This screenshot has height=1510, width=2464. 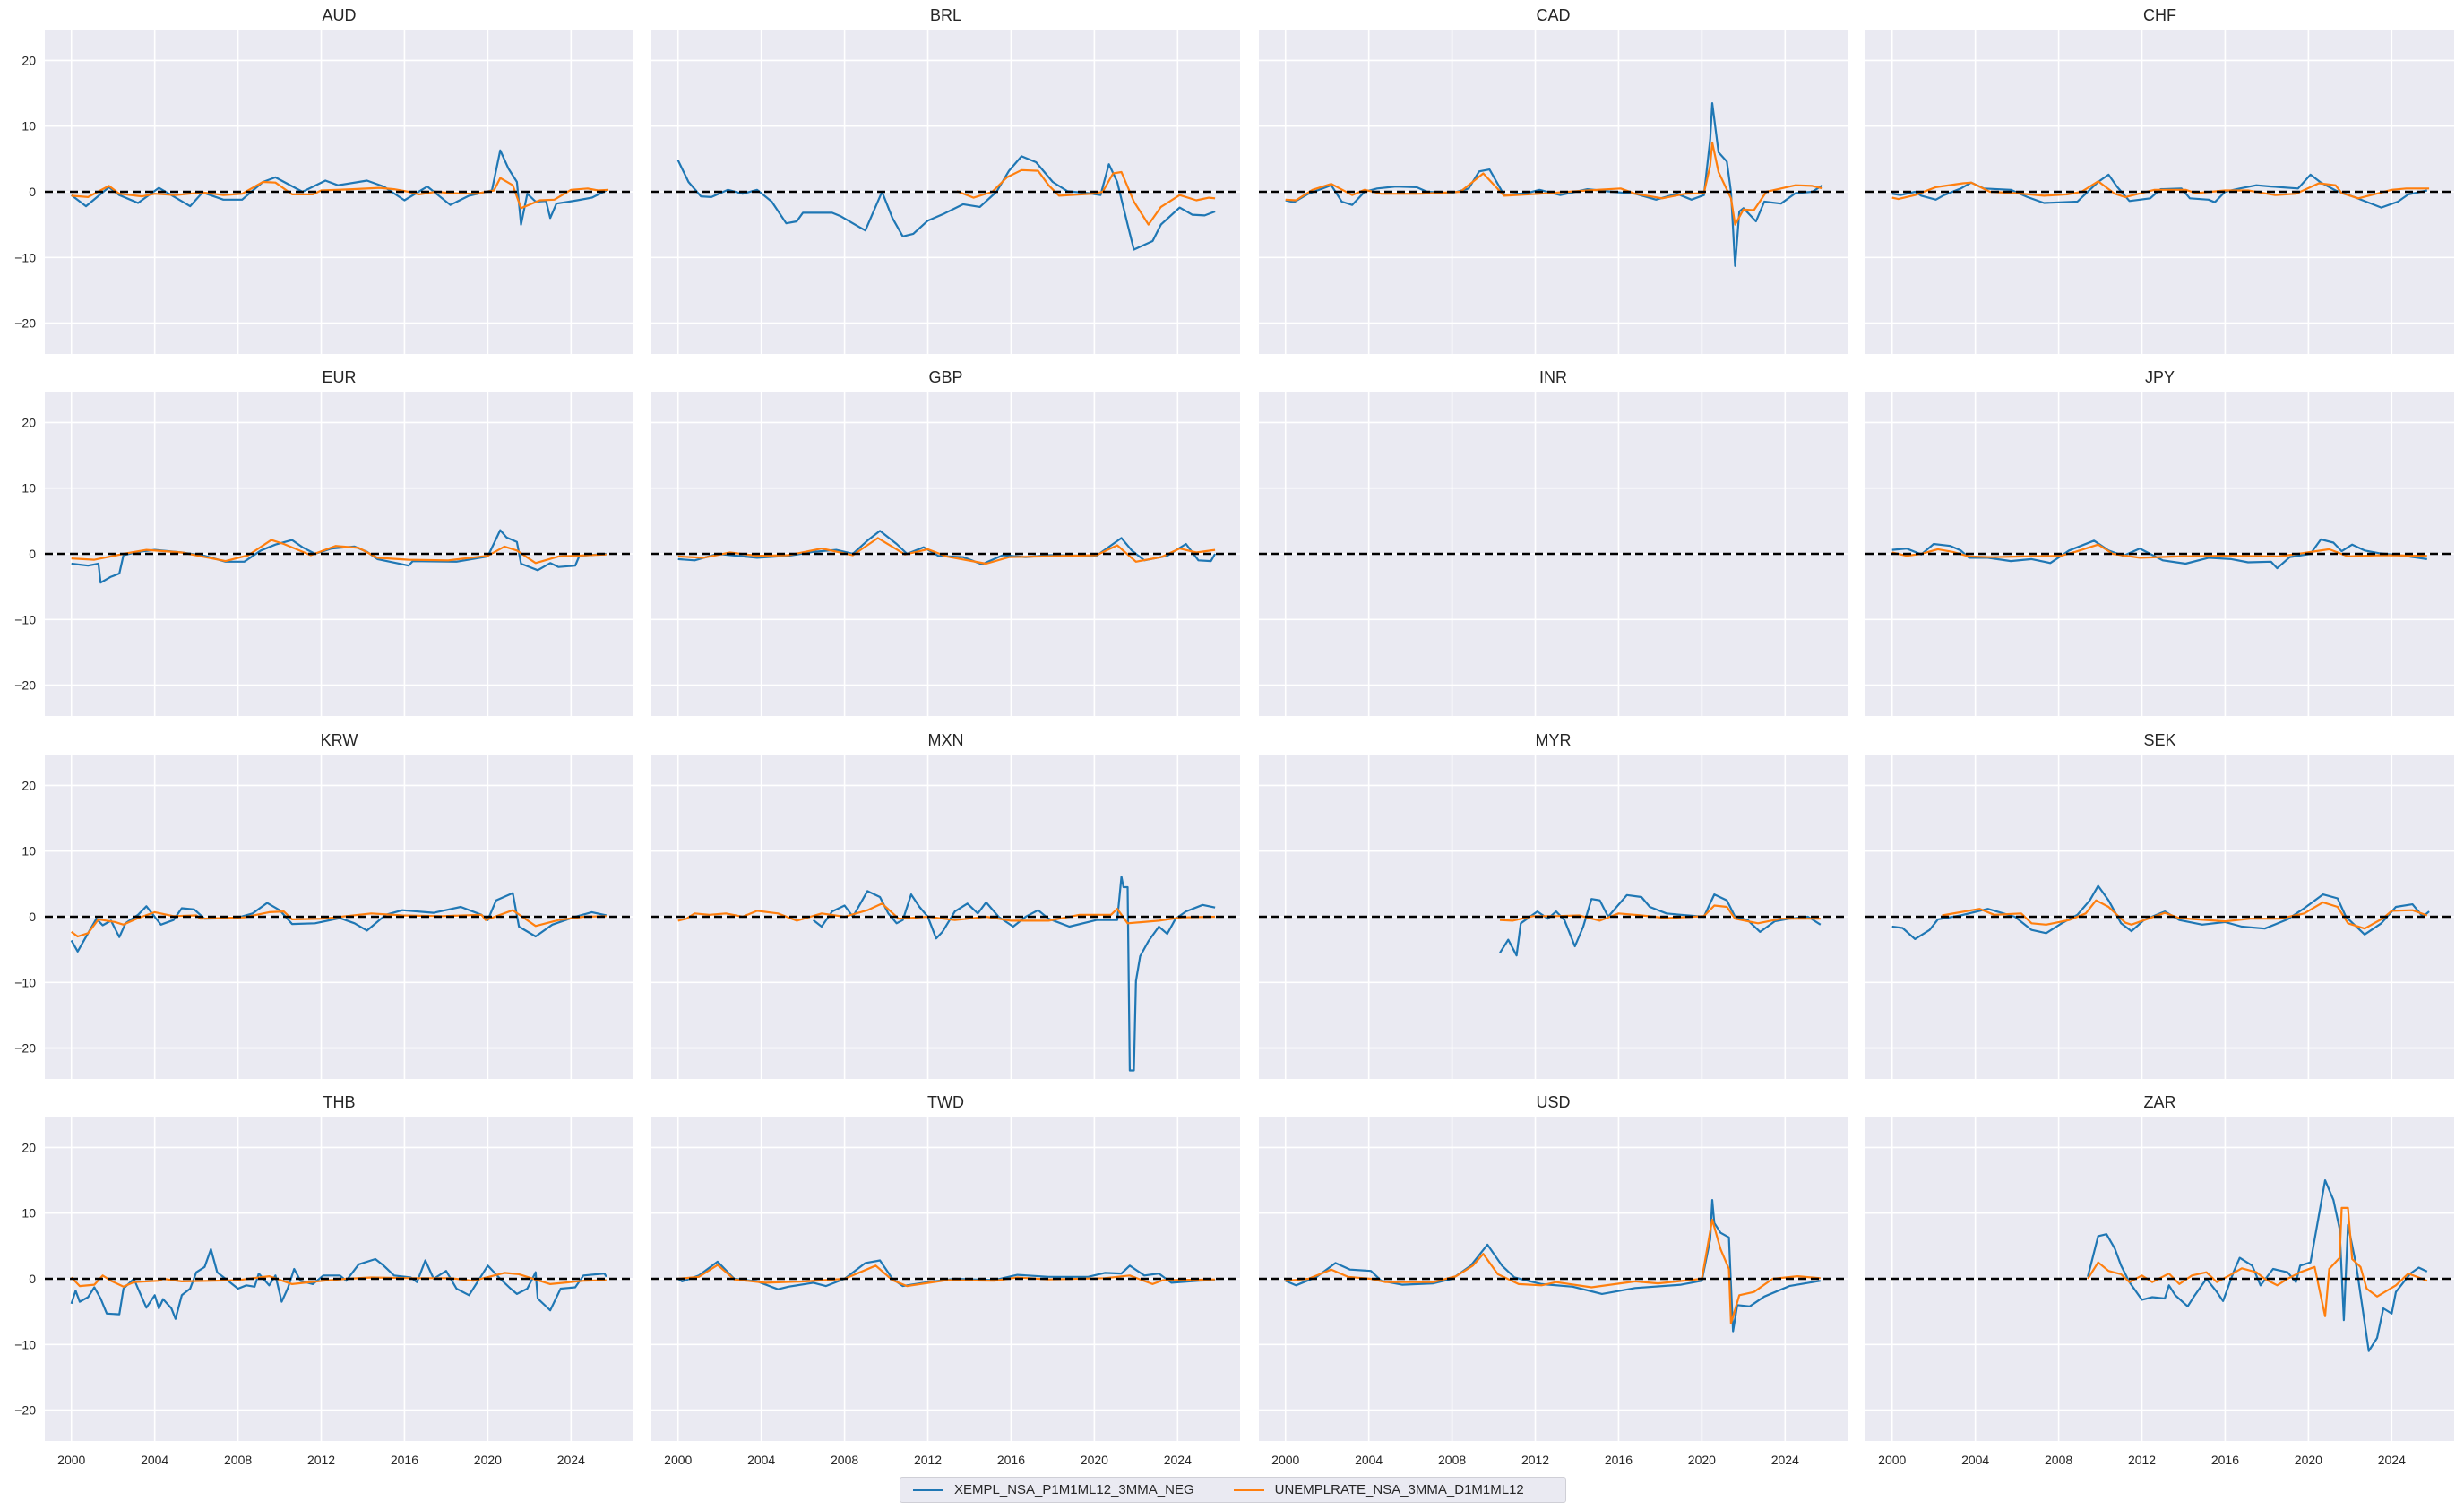 I want to click on panel-title: EUR, so click(x=339, y=377).